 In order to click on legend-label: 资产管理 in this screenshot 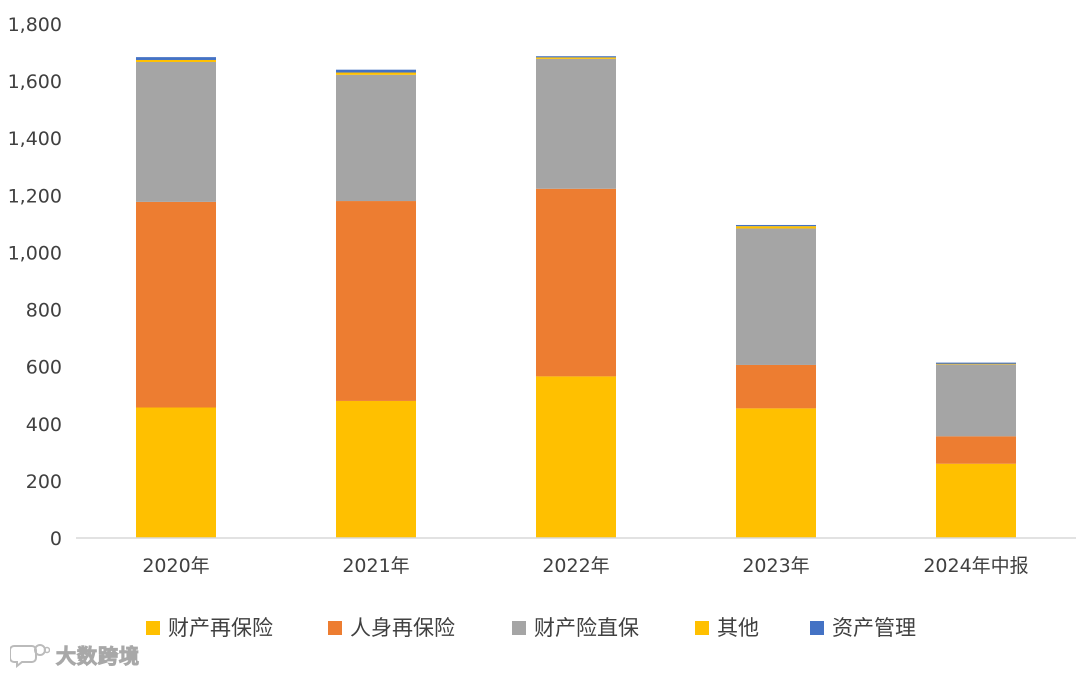, I will do `click(874, 628)`.